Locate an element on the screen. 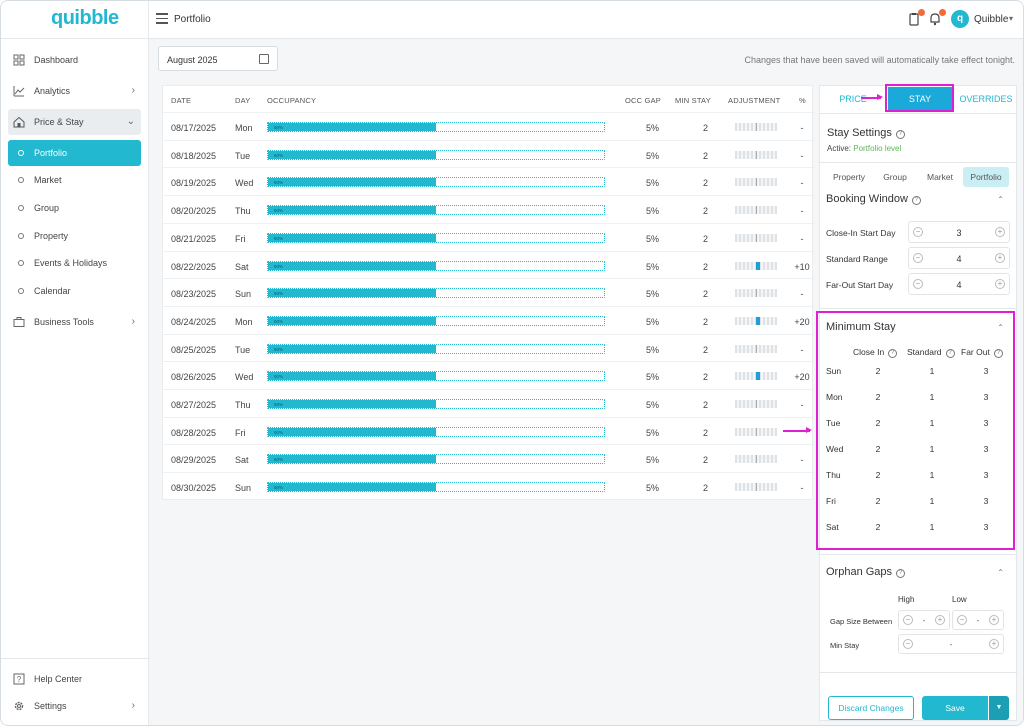 Image resolution: width=1024 pixels, height=726 pixels. table-row: 08/21/2025 Fri 50% 5% 2 - is located at coordinates (488, 236).